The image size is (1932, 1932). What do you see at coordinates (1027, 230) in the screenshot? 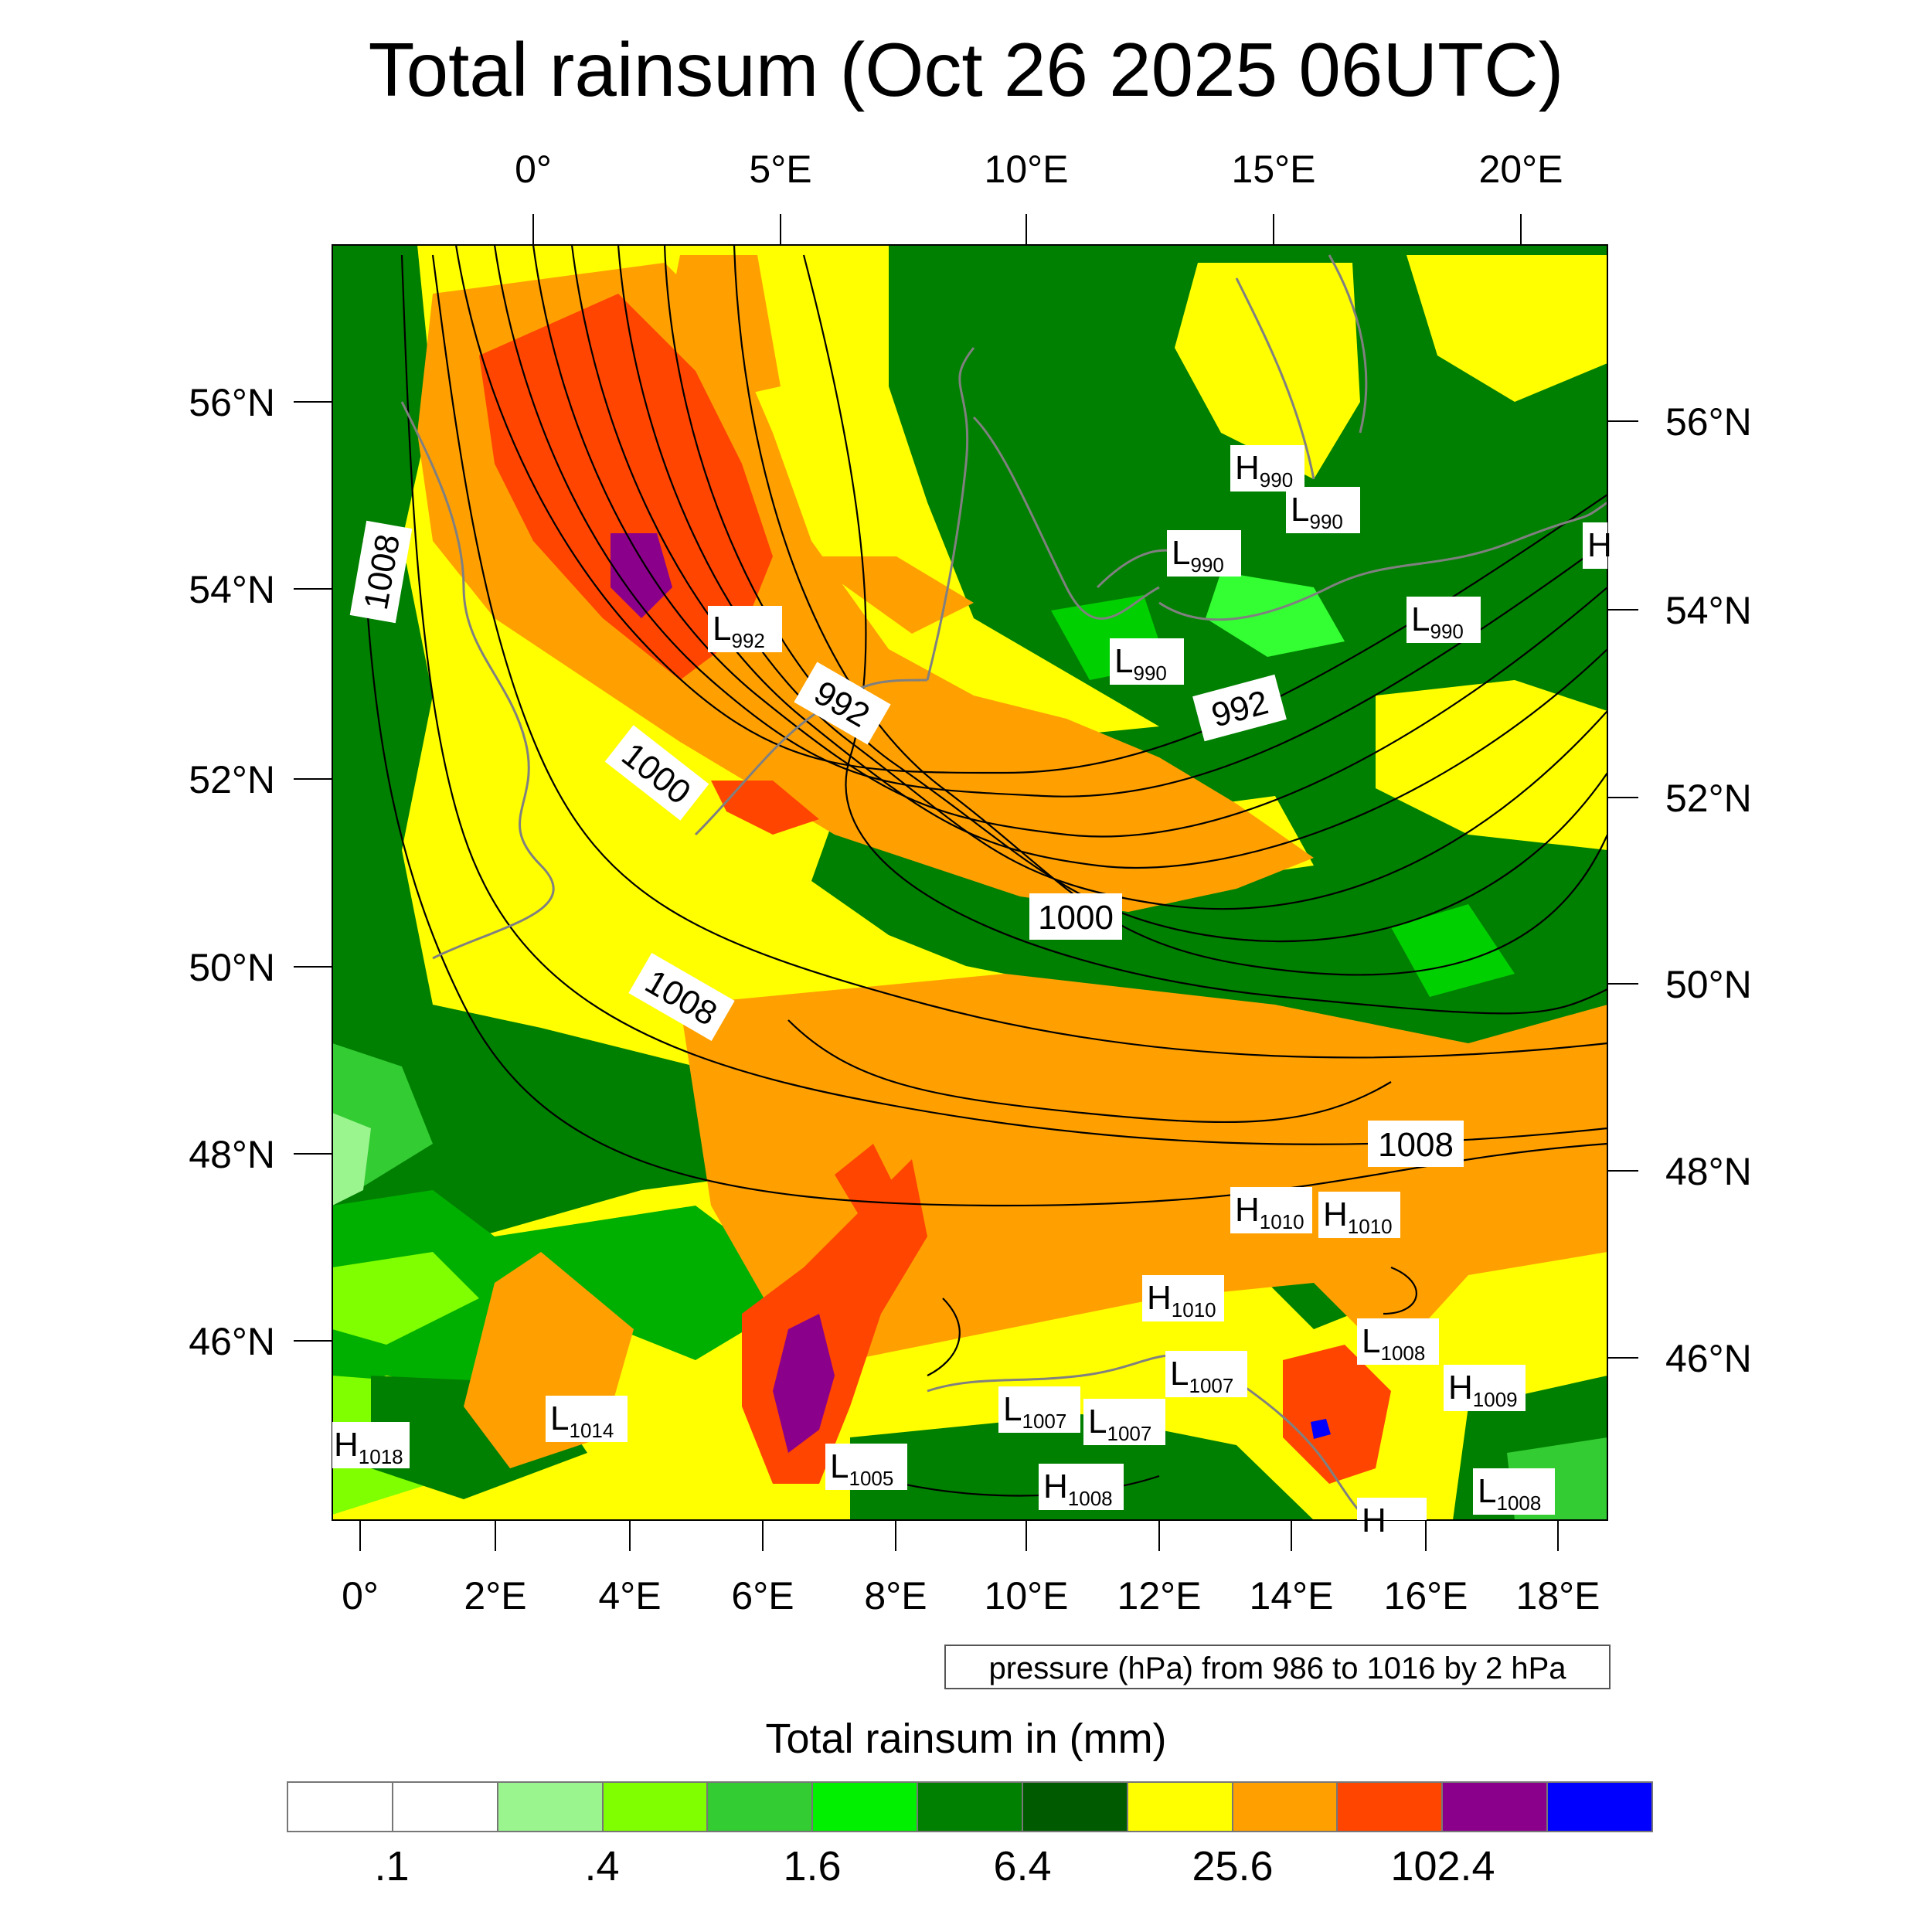
I see `top-ticks` at bounding box center [1027, 230].